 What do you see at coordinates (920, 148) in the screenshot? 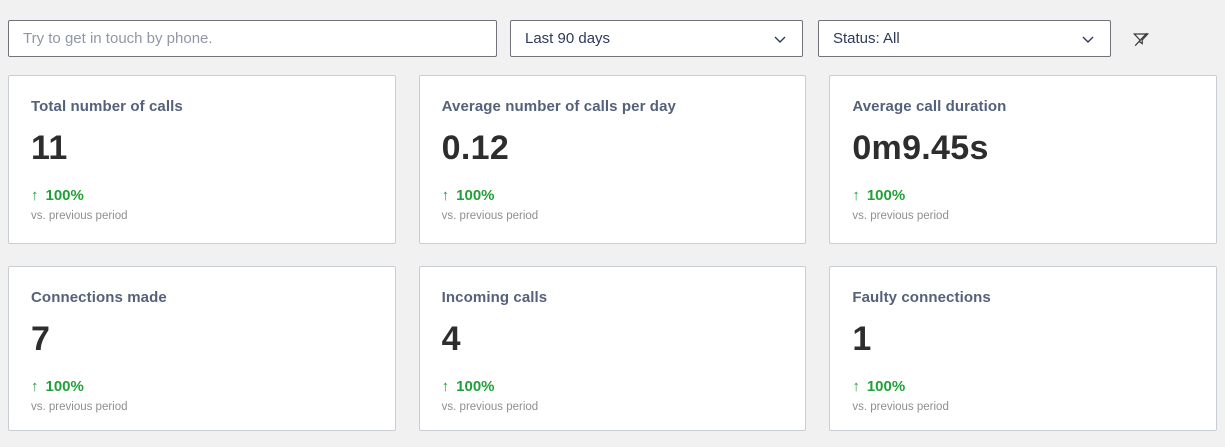
I see `stat-card-value: 0m9.45s` at bounding box center [920, 148].